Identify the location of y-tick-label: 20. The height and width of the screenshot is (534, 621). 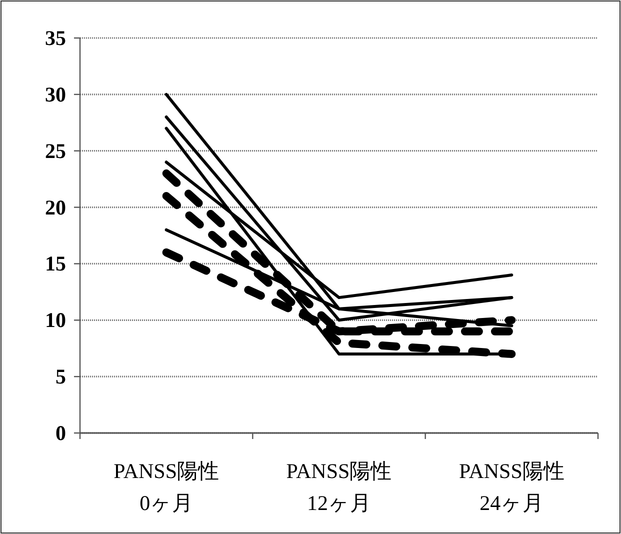
(55, 207).